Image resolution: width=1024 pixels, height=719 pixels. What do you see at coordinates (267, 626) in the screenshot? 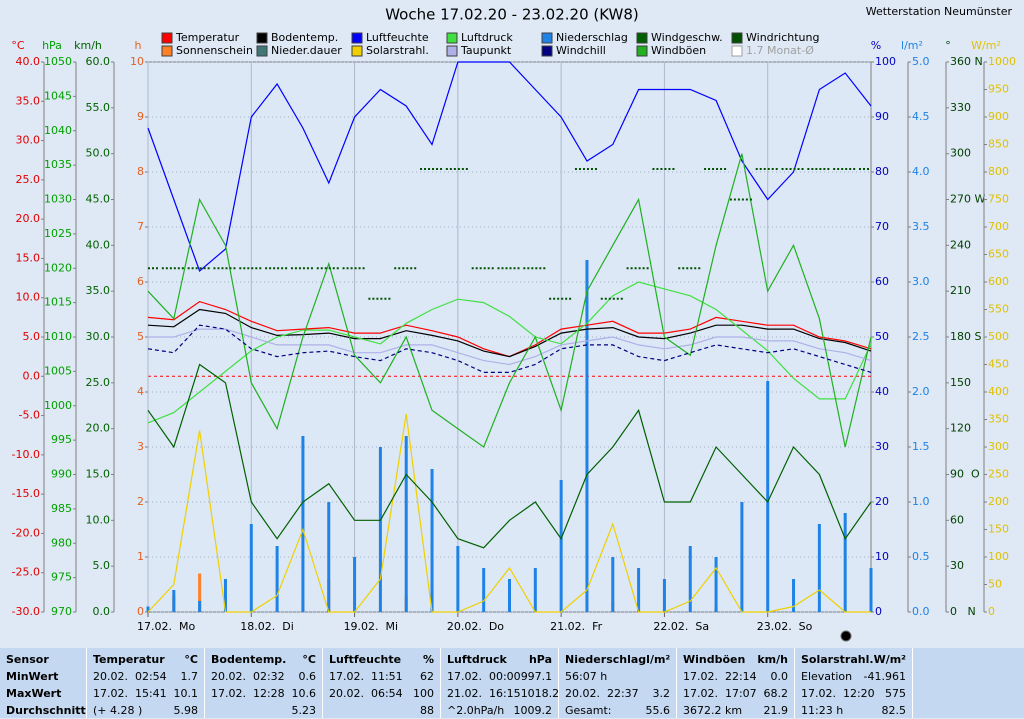
I see `x-tick-label: 18.02. Di` at bounding box center [267, 626].